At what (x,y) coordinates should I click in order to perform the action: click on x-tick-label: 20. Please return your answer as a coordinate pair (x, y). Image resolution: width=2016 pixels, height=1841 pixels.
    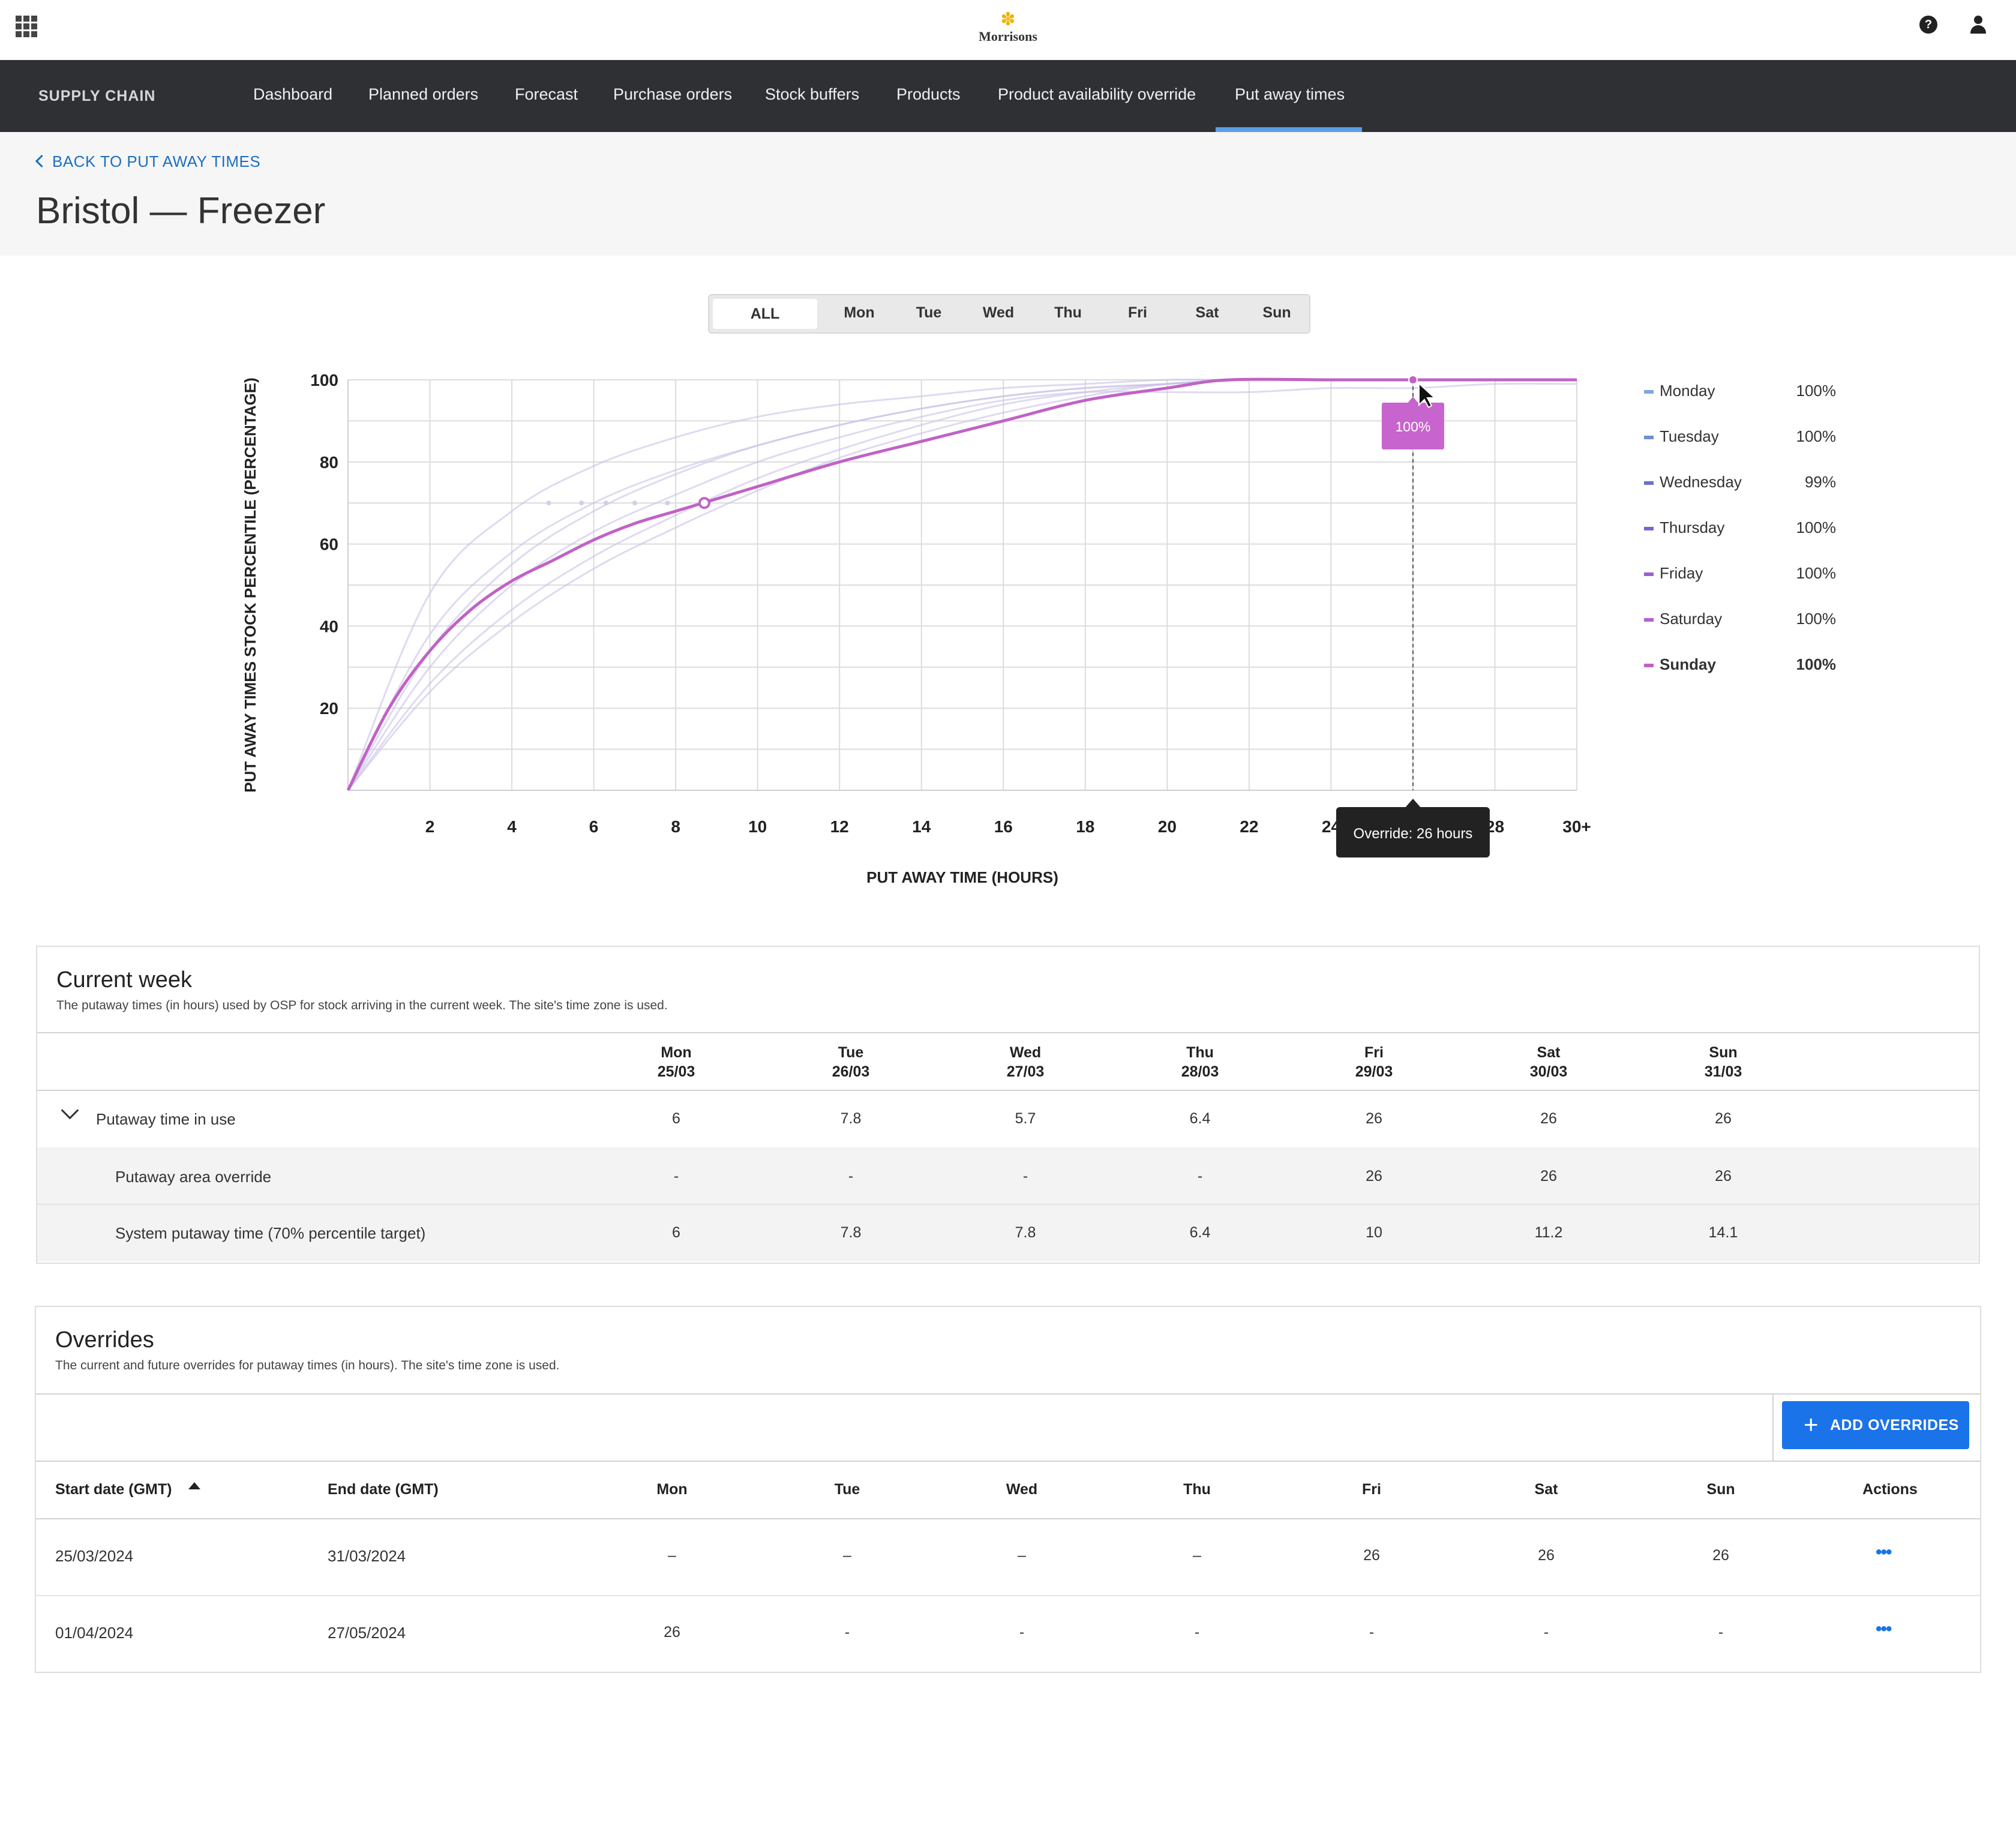
    Looking at the image, I should click on (1167, 826).